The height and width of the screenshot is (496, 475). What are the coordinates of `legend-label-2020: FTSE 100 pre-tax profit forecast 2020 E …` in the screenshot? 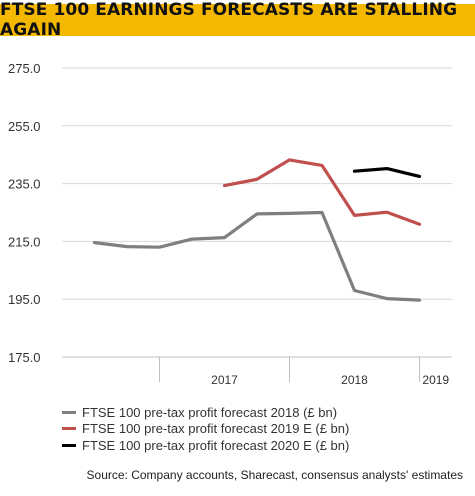 It's located at (216, 445).